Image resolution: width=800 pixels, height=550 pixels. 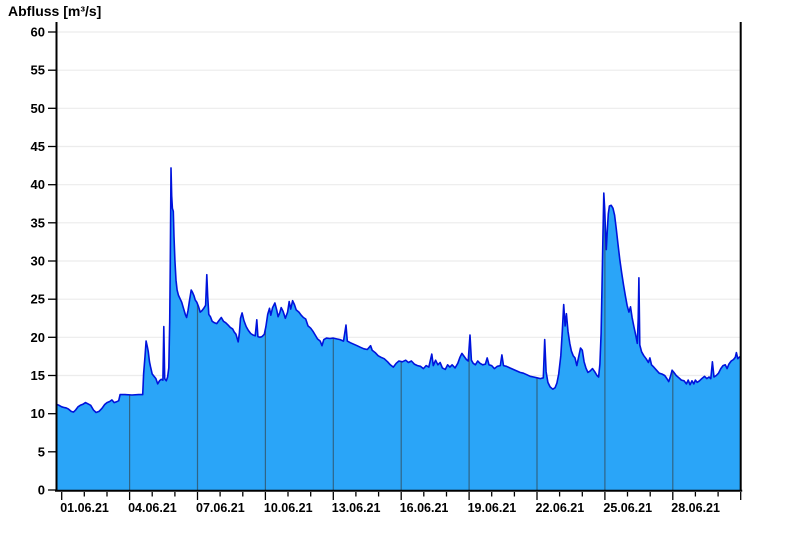 What do you see at coordinates (38, 222) in the screenshot?
I see `y-tick-label: 35` at bounding box center [38, 222].